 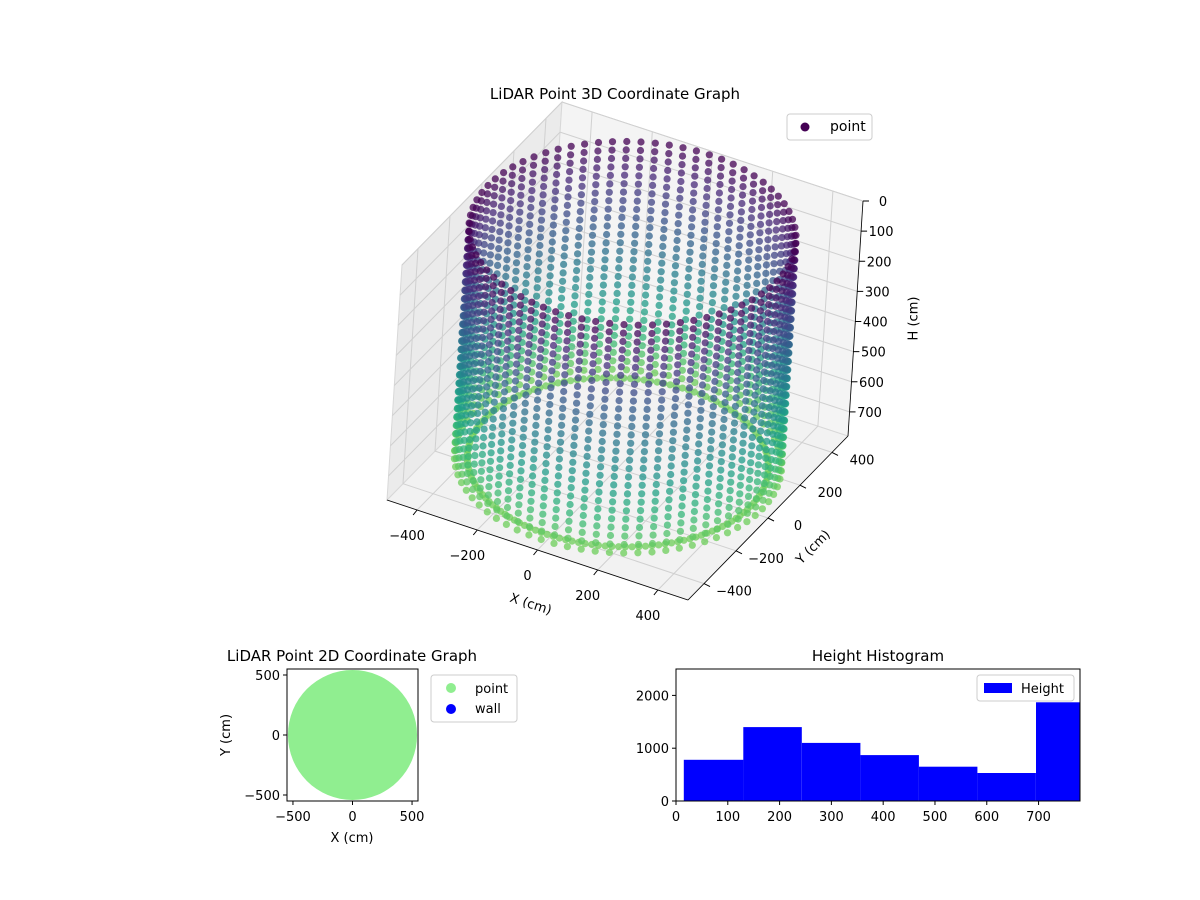 What do you see at coordinates (871, 383) in the screenshot?
I see `z-tick-label-3d: 600` at bounding box center [871, 383].